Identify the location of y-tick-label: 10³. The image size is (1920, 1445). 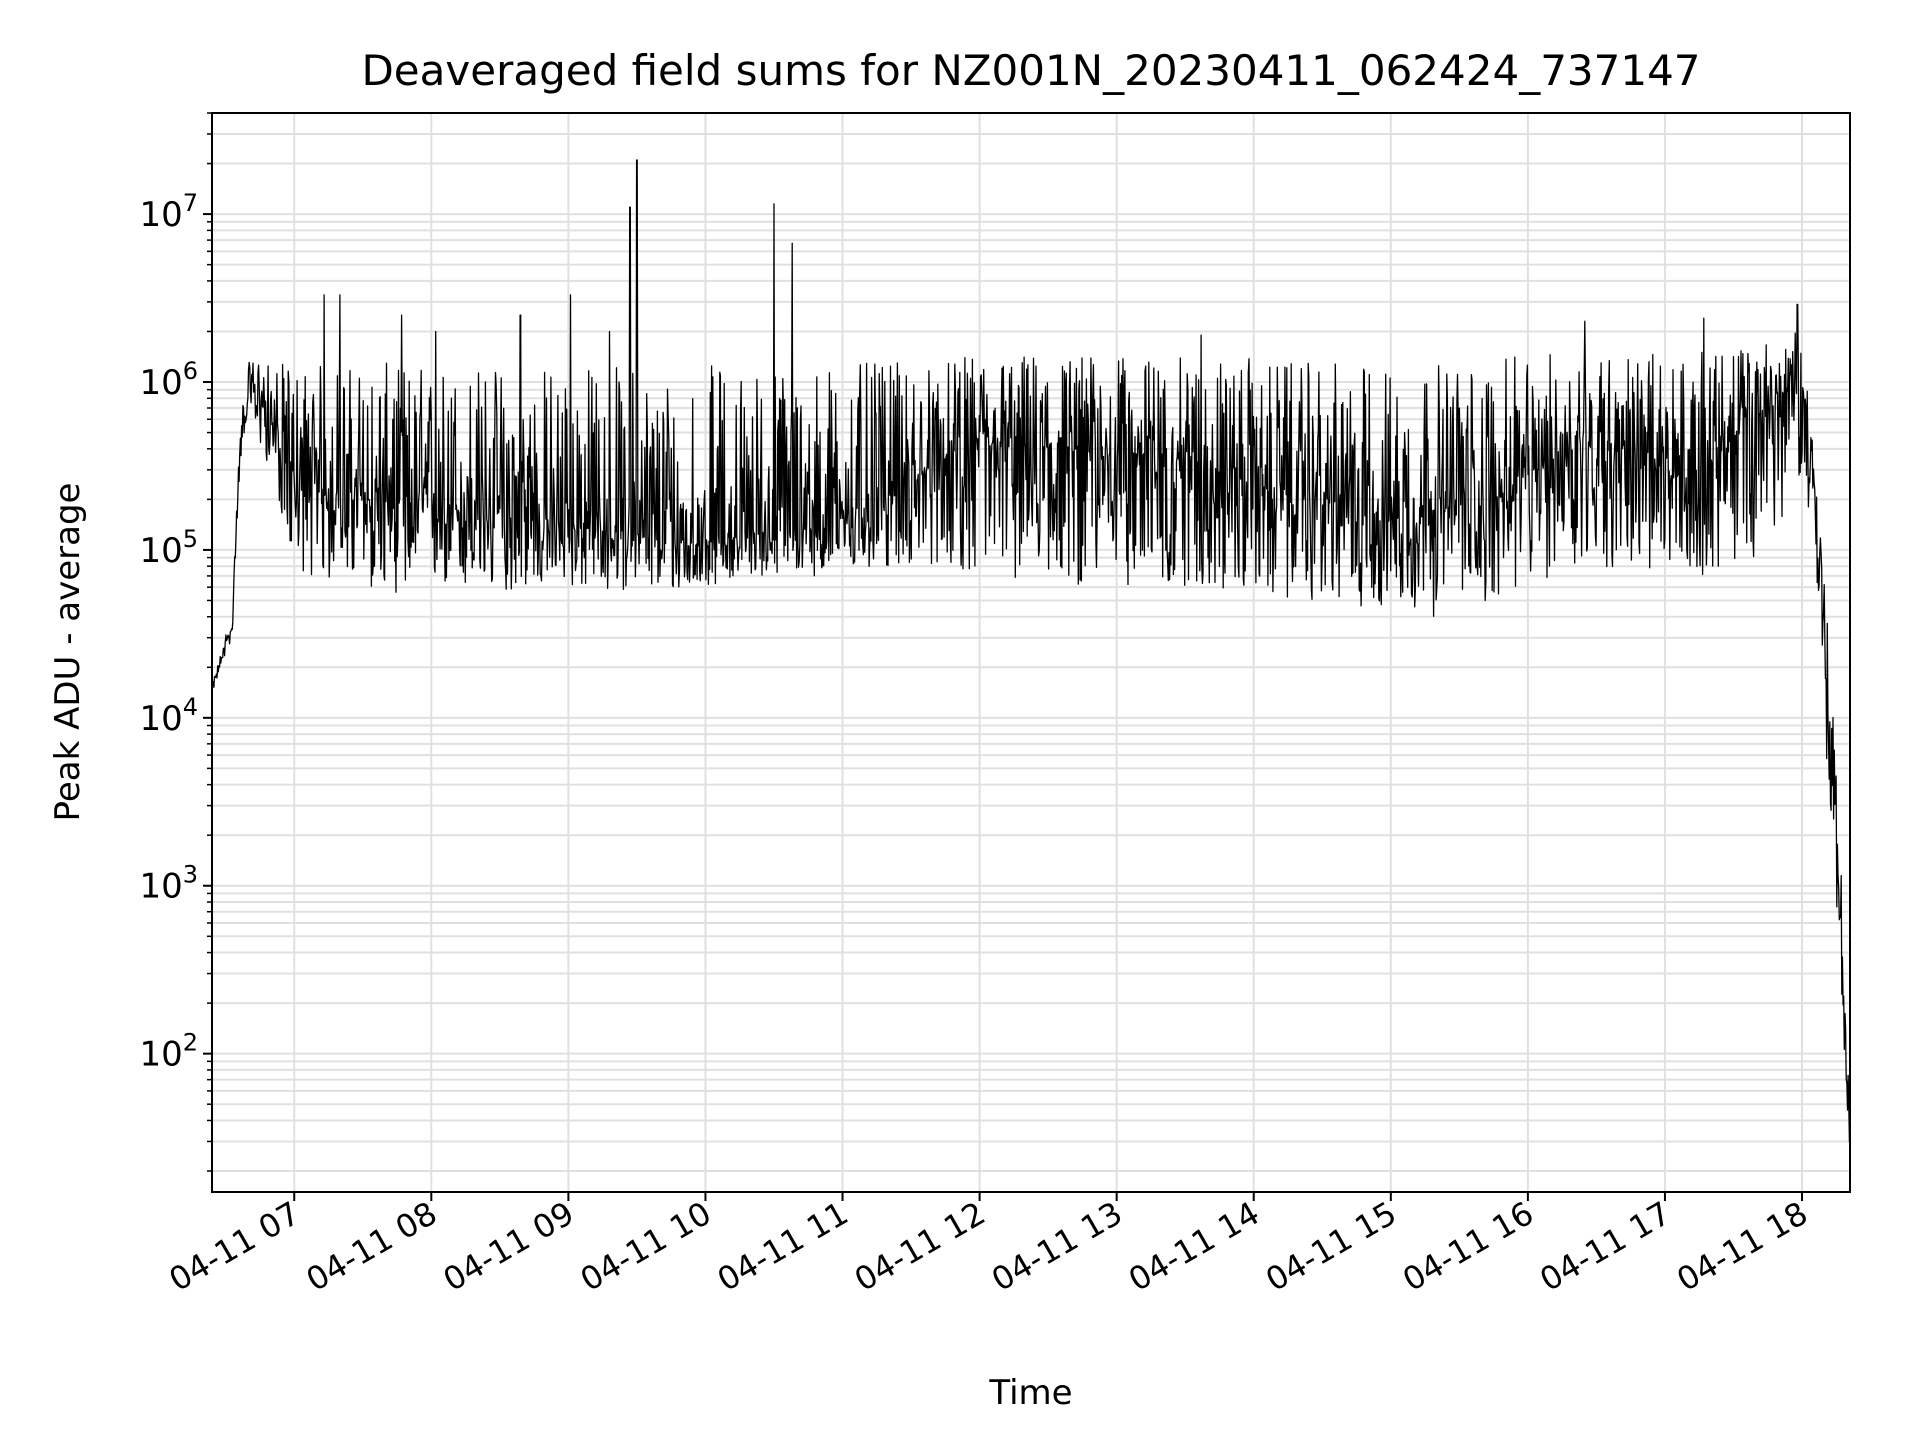
(168, 884).